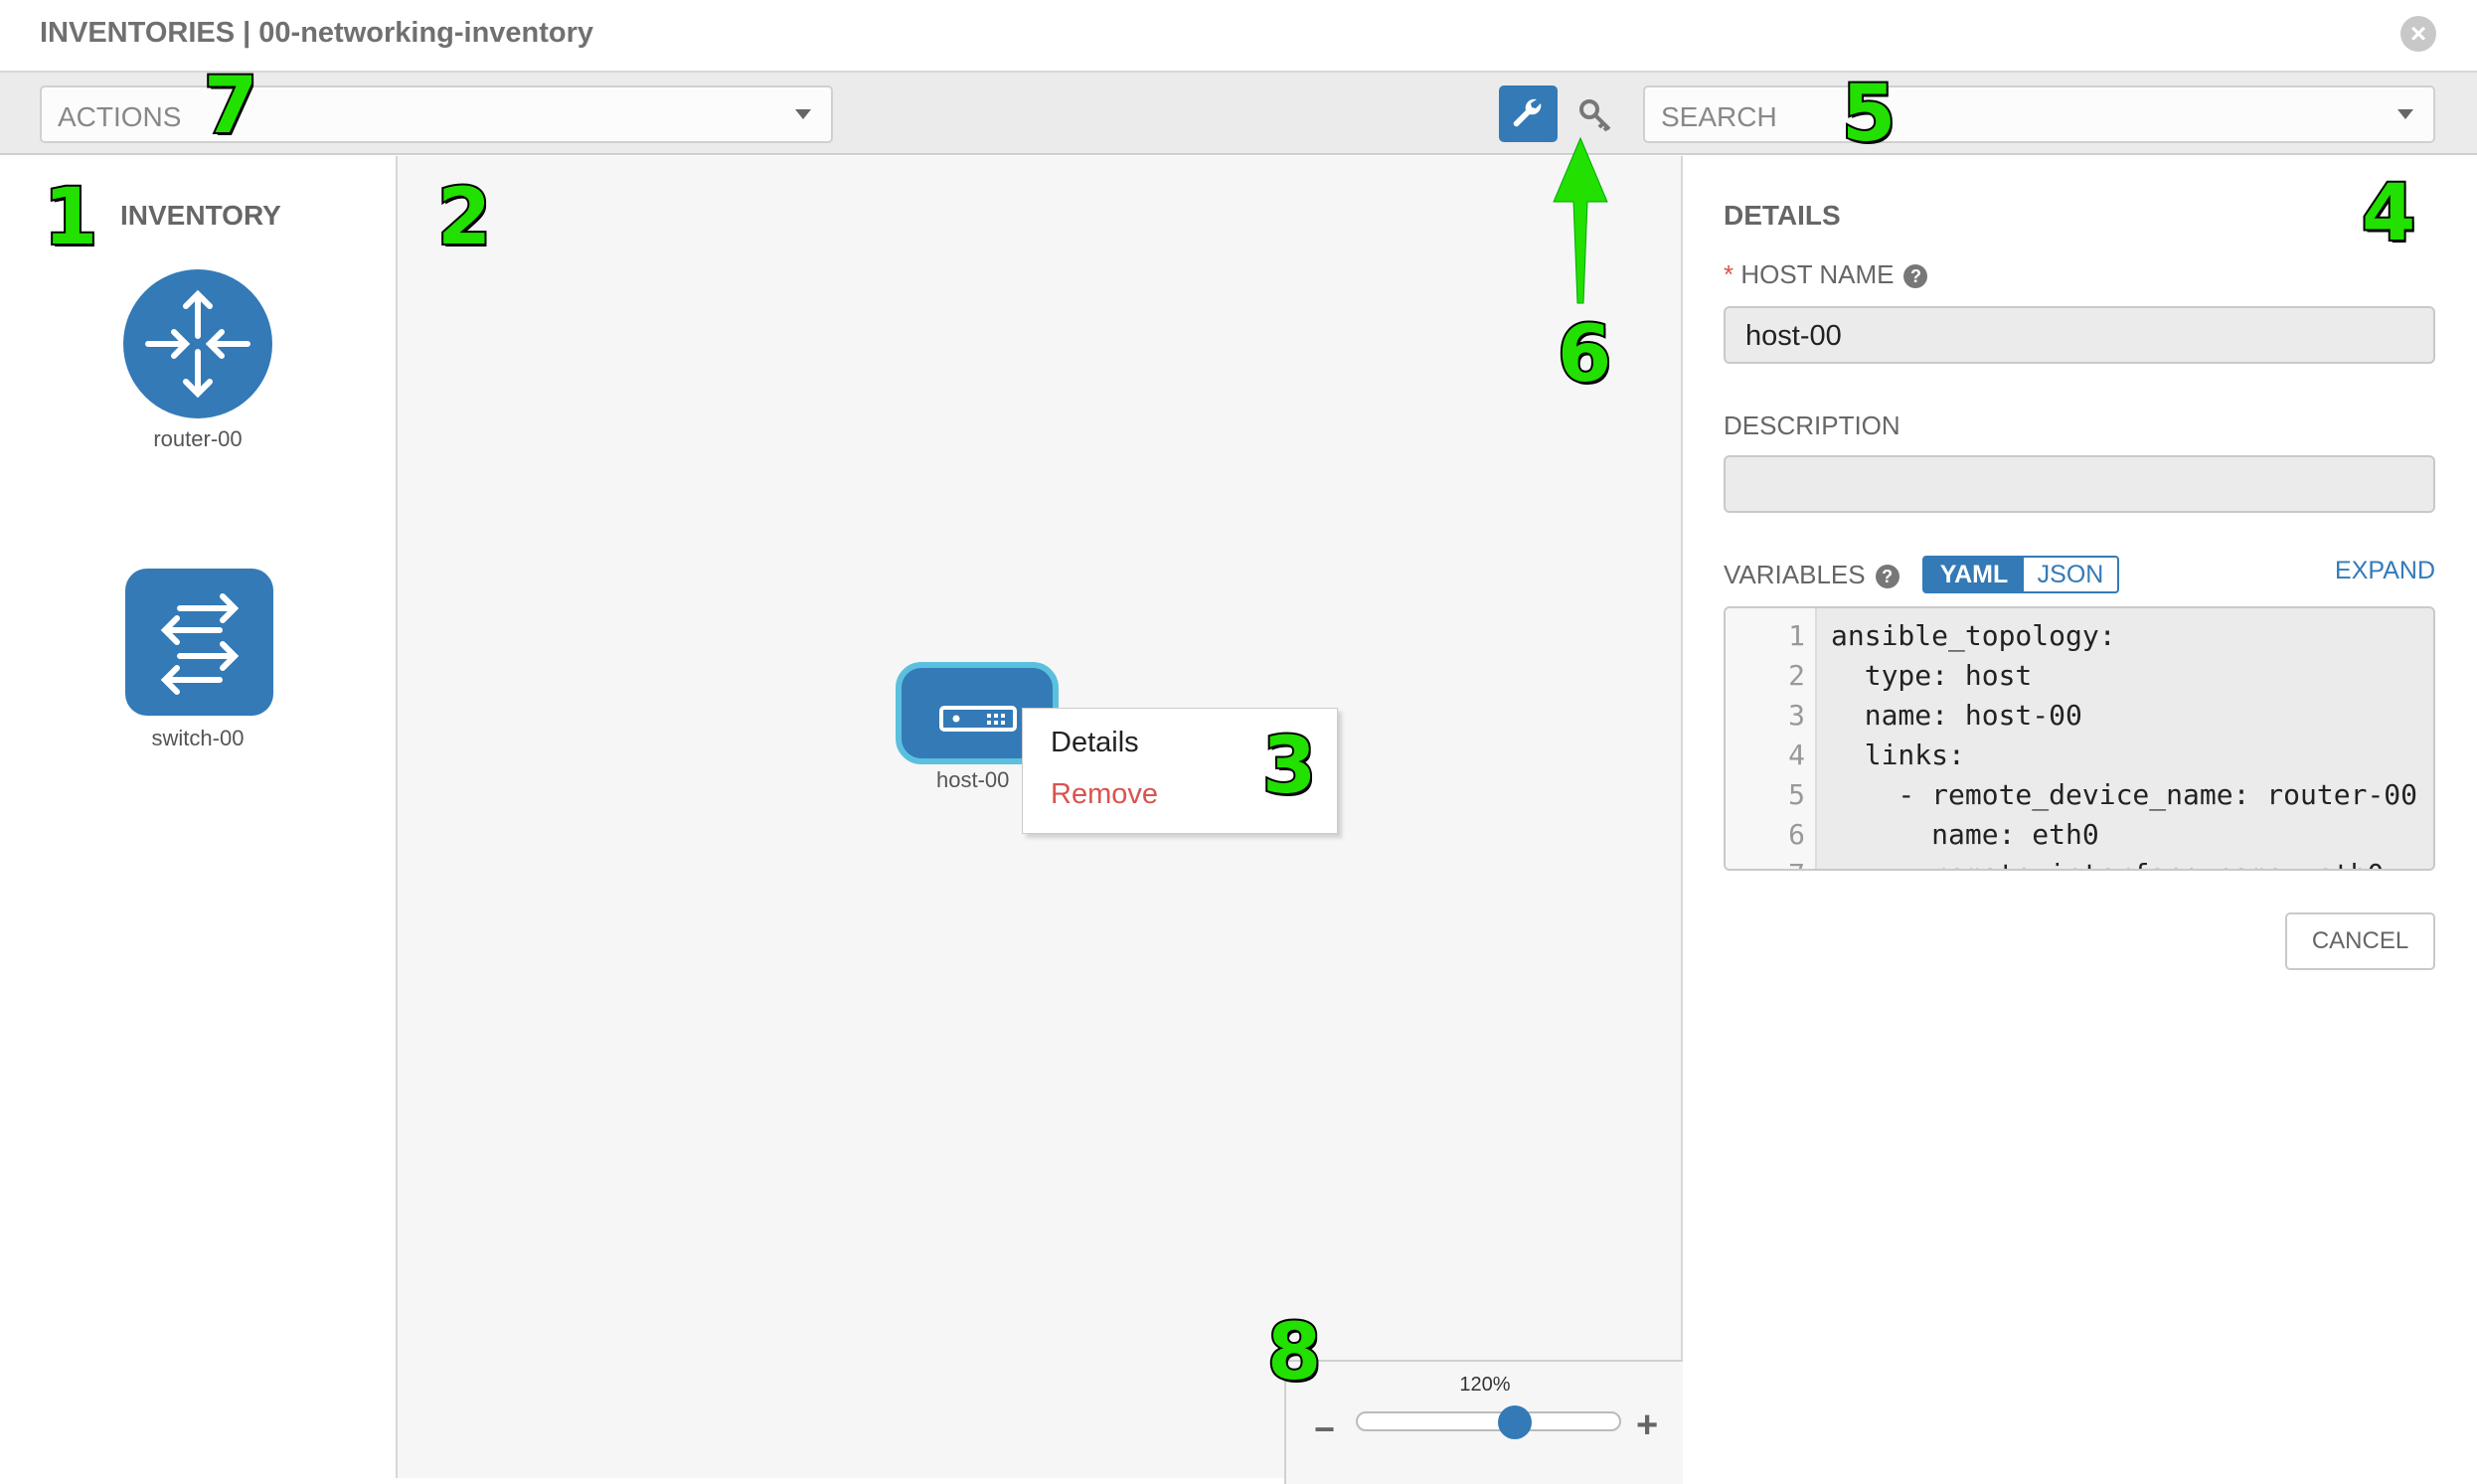  I want to click on variables-text: VARIABLES, so click(1795, 574).